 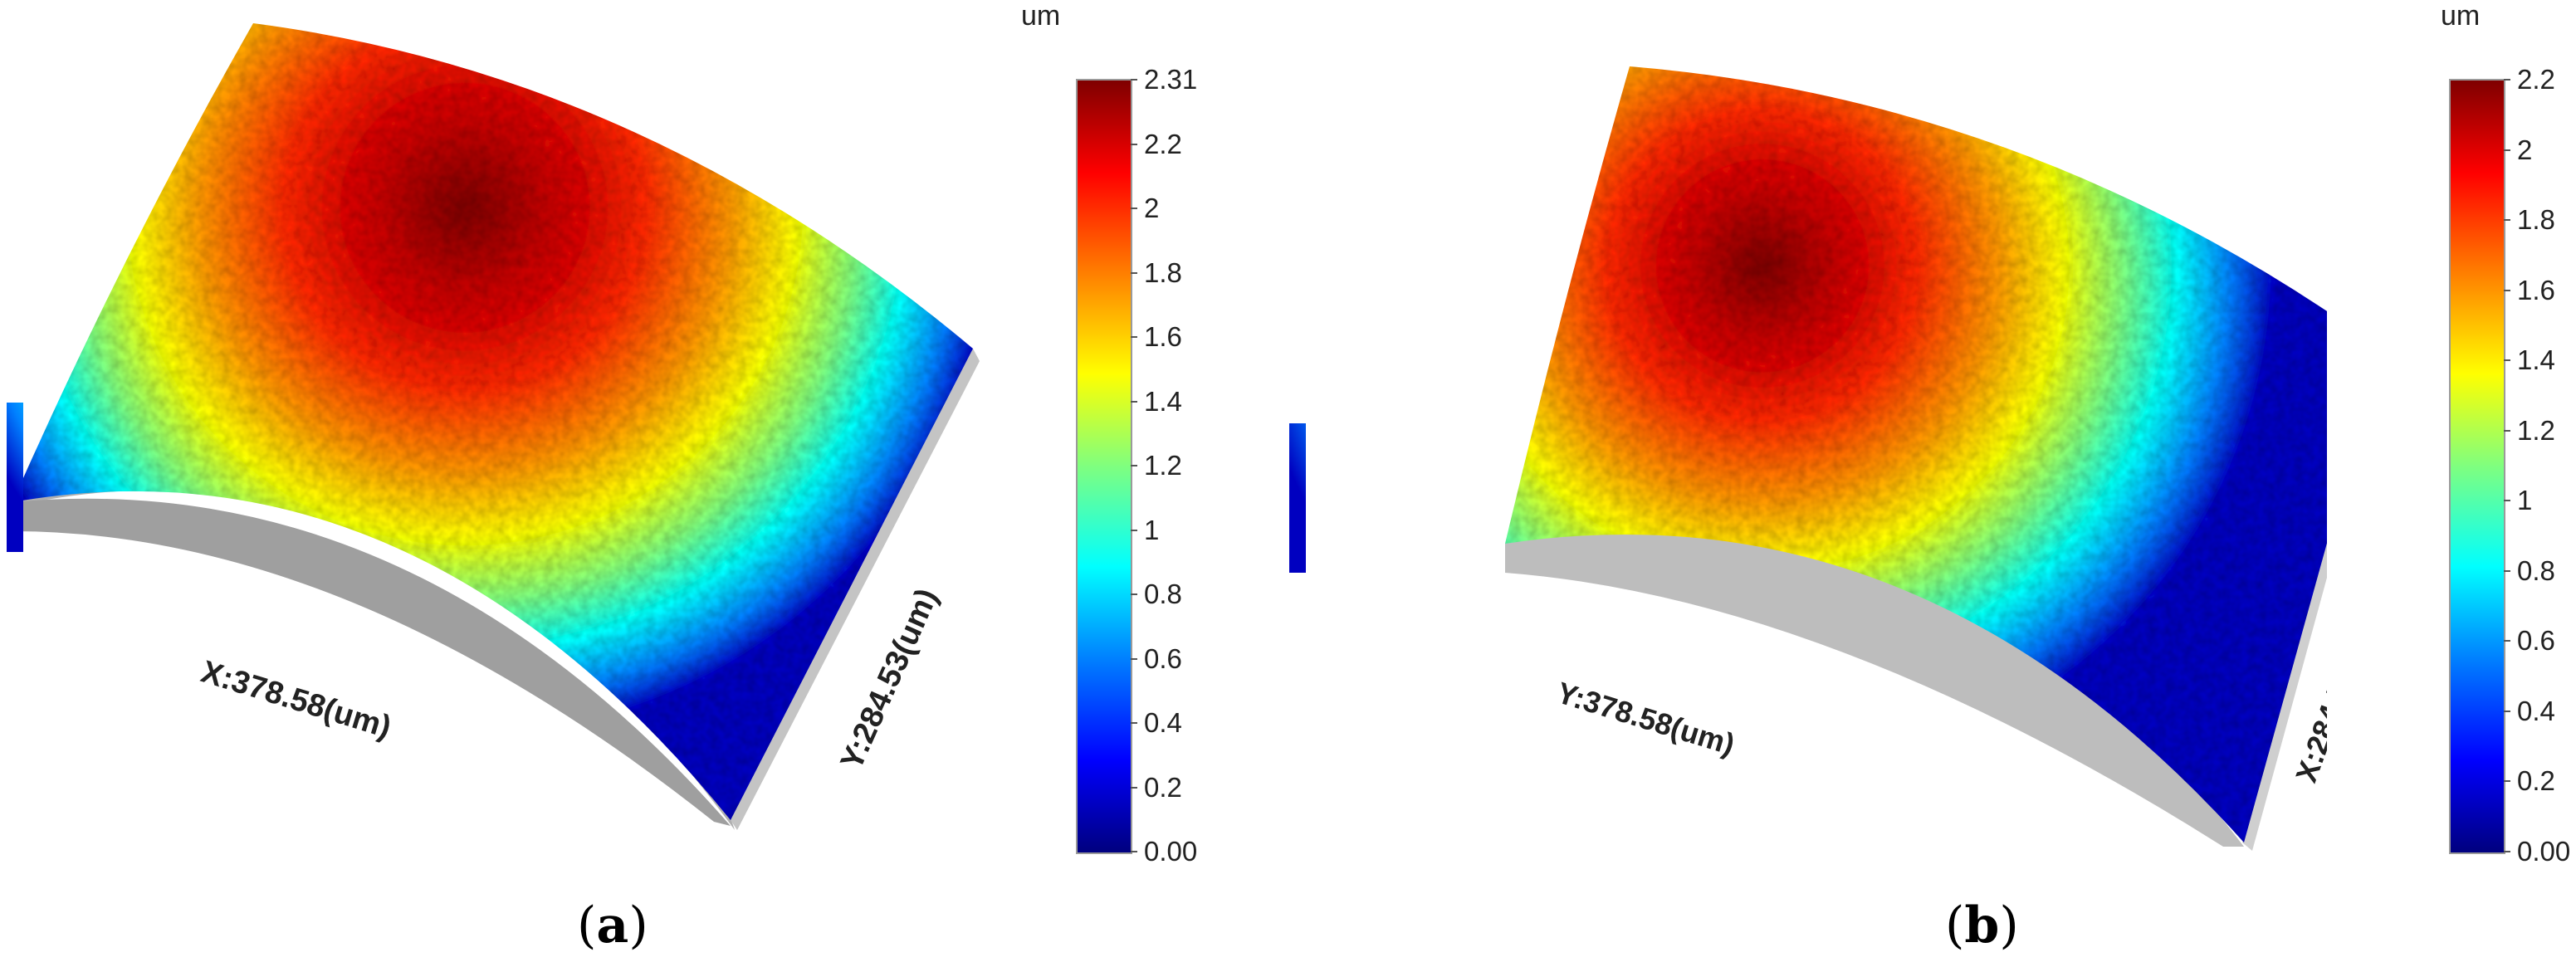 What do you see at coordinates (2477, 466) in the screenshot?
I see `colorbar-b` at bounding box center [2477, 466].